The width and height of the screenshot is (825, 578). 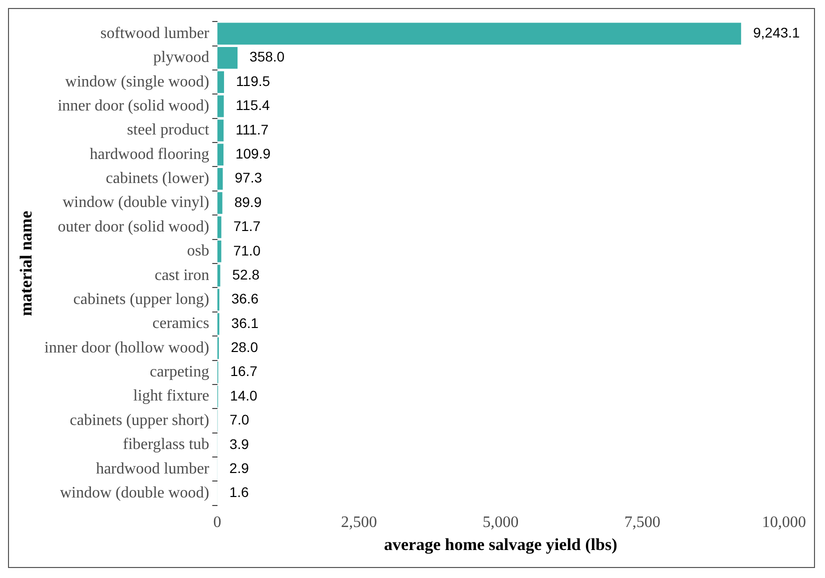 I want to click on data-label: 7.0, so click(x=240, y=420).